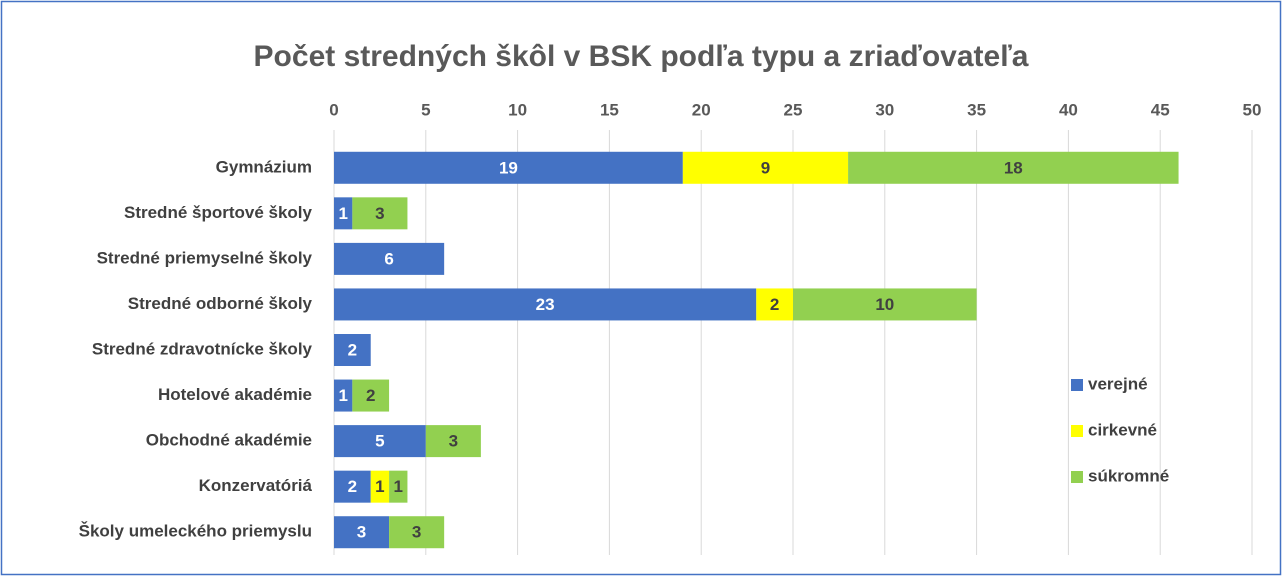 Image resolution: width=1282 pixels, height=581 pixels. I want to click on data-label: 6, so click(388, 258).